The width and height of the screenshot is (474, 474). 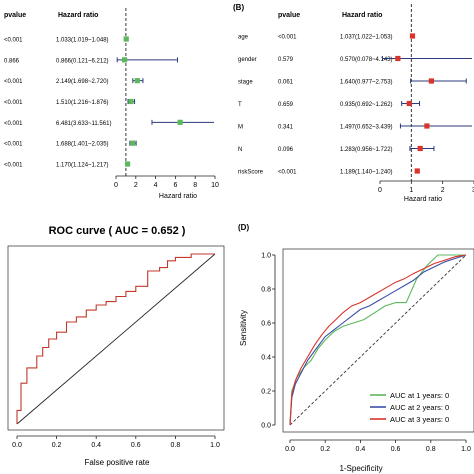 I want to click on roc-d-y-tick-label: 0.0, so click(x=266, y=426).